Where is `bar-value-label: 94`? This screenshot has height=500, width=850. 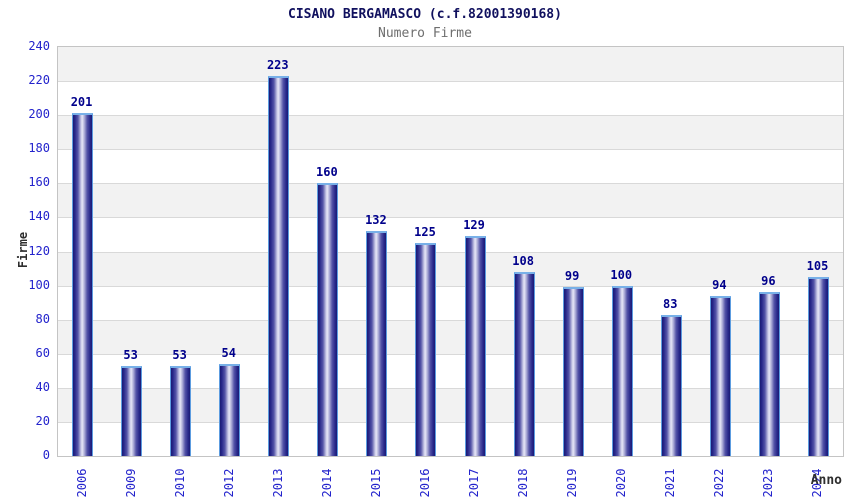 bar-value-label: 94 is located at coordinates (719, 284).